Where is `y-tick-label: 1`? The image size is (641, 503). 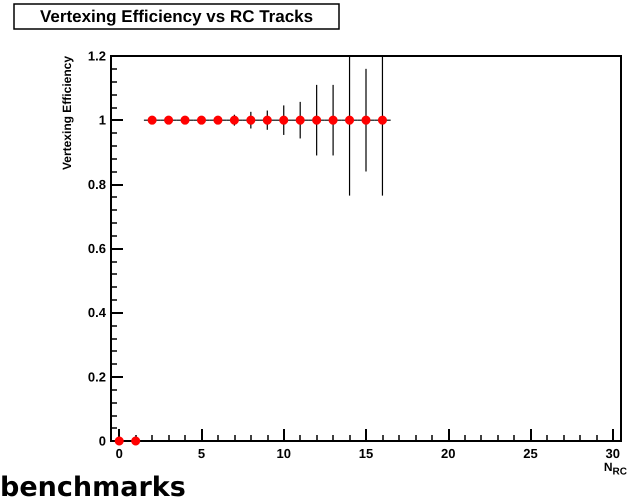 y-tick-label: 1 is located at coordinates (102, 120).